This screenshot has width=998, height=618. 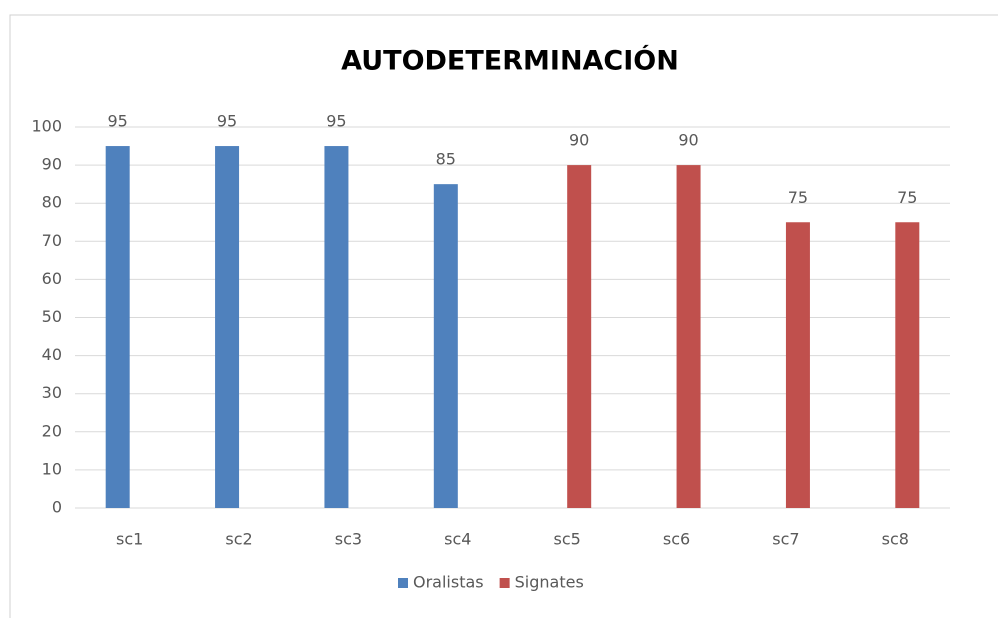 What do you see at coordinates (510, 61) in the screenshot?
I see `chart-title: AUTODETERMINACIÓN` at bounding box center [510, 61].